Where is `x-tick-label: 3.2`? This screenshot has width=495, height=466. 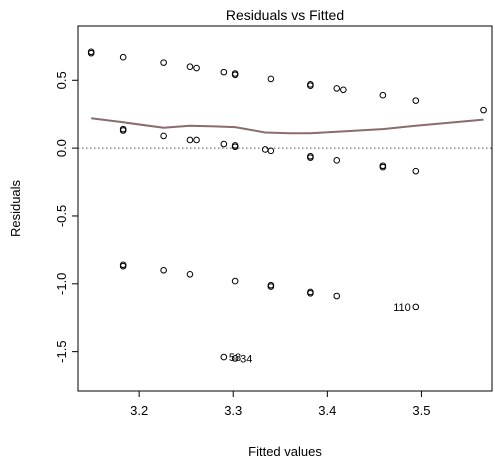
x-tick-label: 3.2 is located at coordinates (139, 410).